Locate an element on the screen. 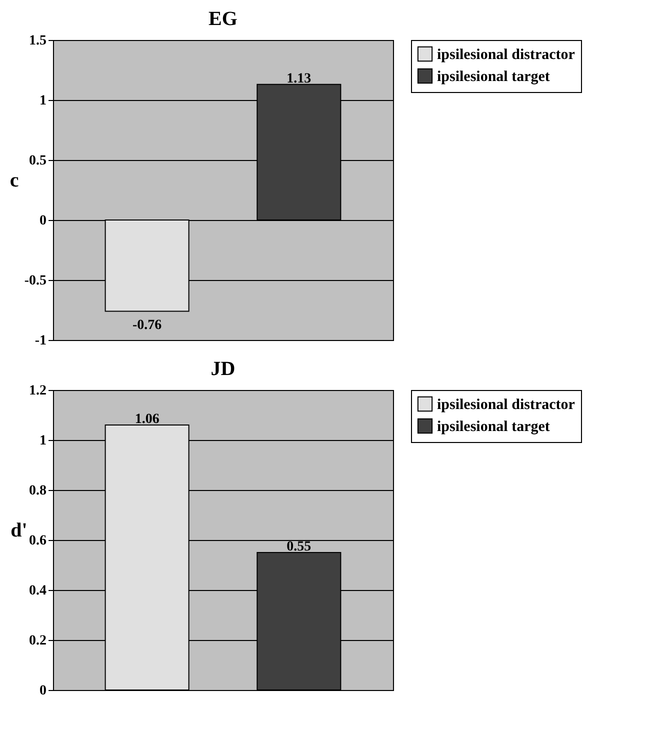  y-axis-title: d' is located at coordinates (19, 531).